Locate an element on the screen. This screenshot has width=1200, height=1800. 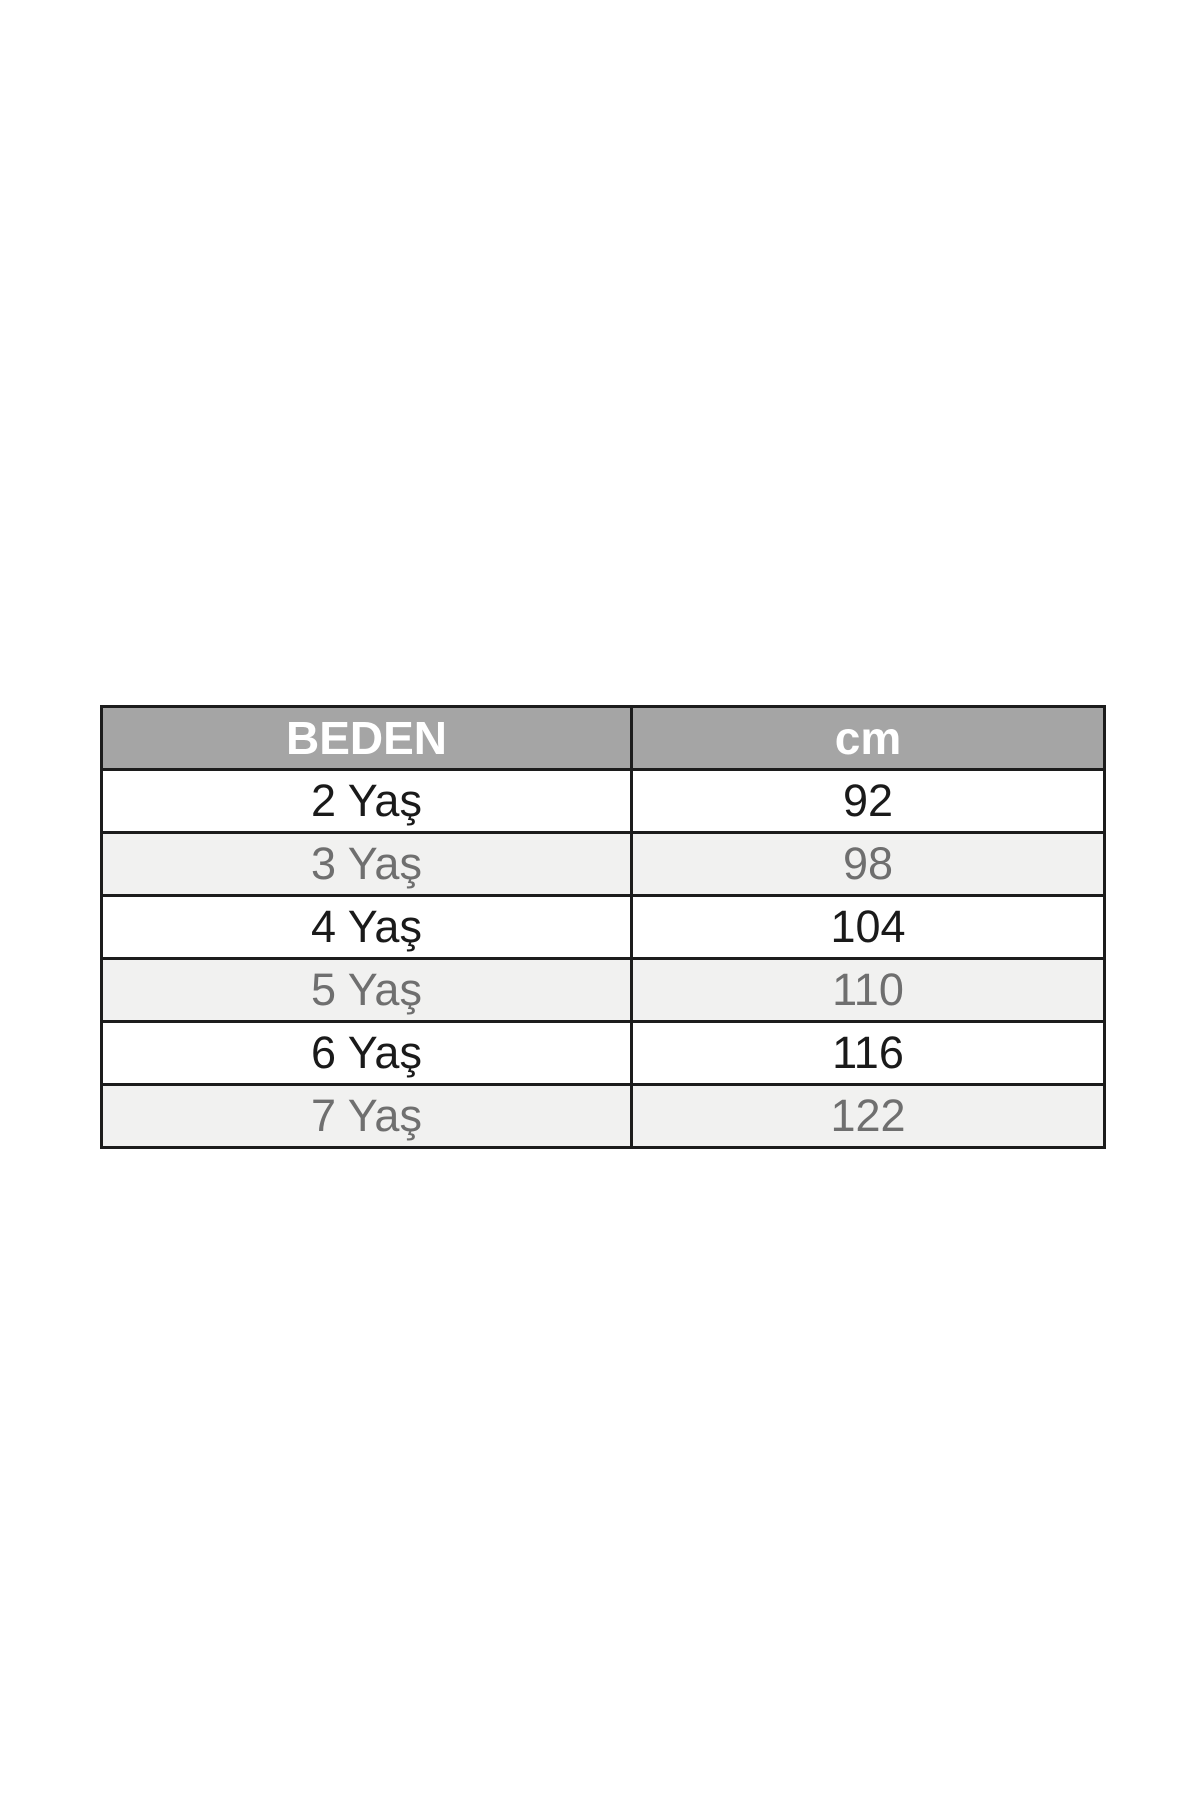
size-value: 4 Yaş is located at coordinates (366, 926).